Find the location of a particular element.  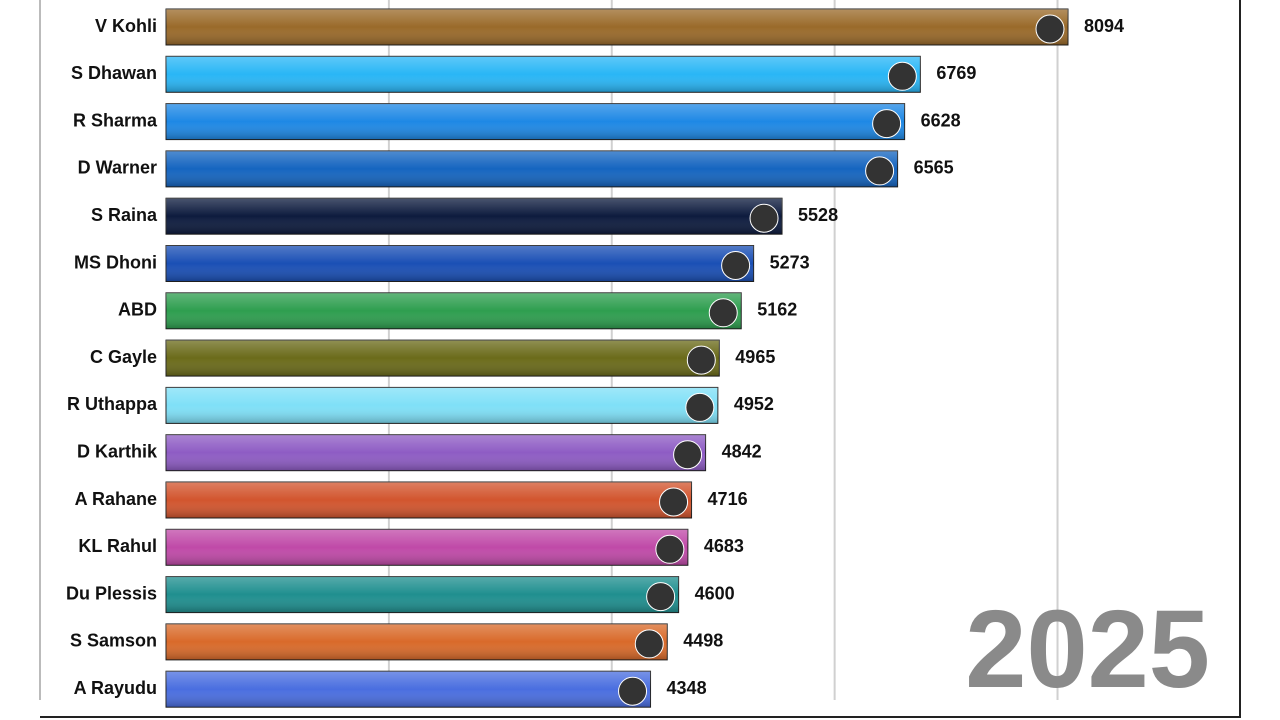

category-label: A Rayudu is located at coordinates (115, 688).